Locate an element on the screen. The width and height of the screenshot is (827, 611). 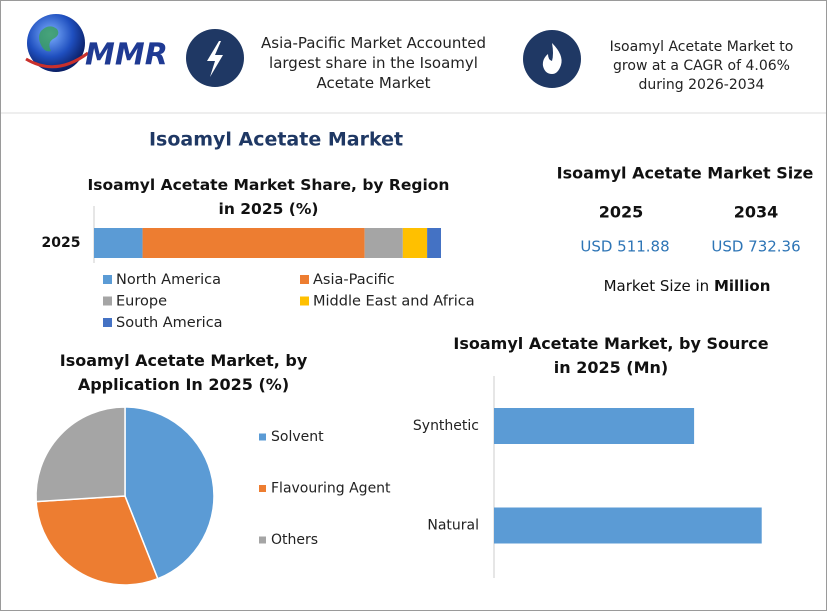
logo-text: MMR is located at coordinates (126, 55).